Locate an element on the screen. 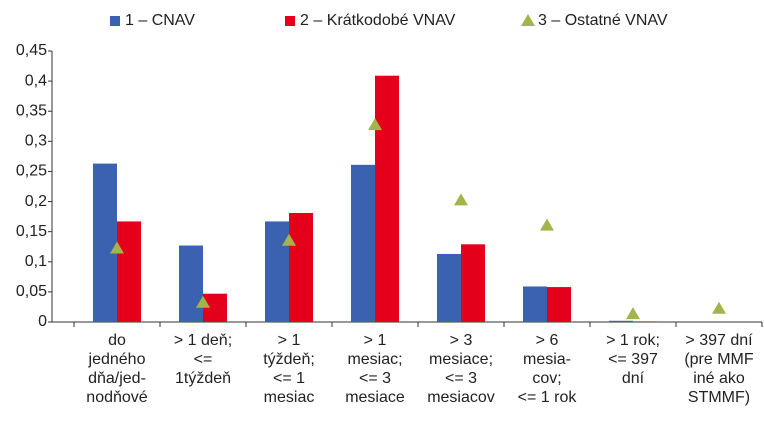 Image resolution: width=764 pixels, height=424 pixels. x-tick-label: jedného is located at coordinates (117, 359).